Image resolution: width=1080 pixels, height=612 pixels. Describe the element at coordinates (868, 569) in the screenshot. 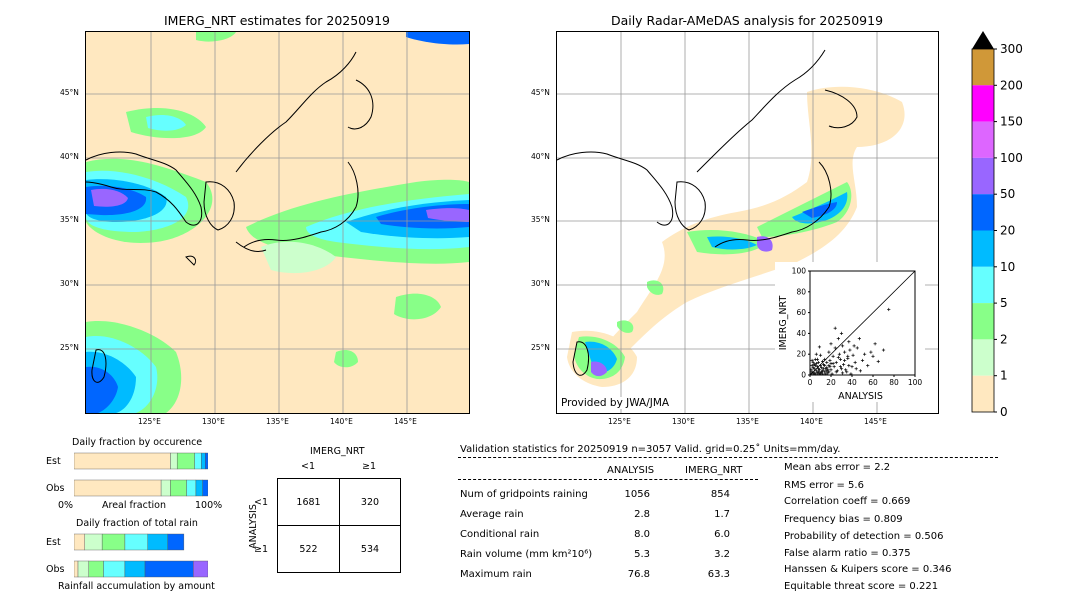

I see `score-line: Hanssen & Kuipers score = 0.346` at that location.